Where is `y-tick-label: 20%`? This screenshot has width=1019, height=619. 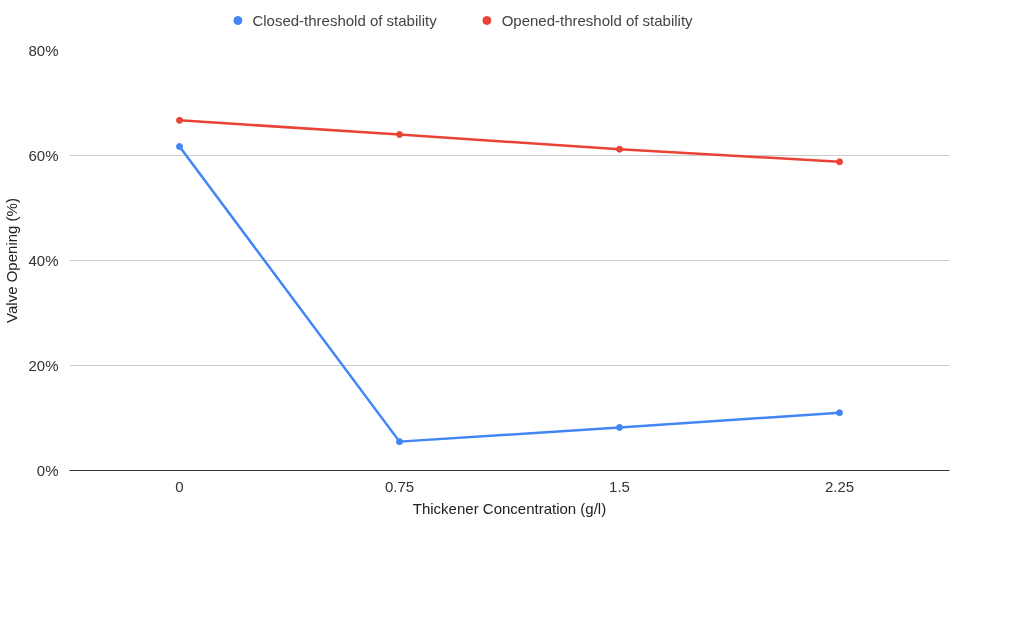
y-tick-label: 20% is located at coordinates (43, 365).